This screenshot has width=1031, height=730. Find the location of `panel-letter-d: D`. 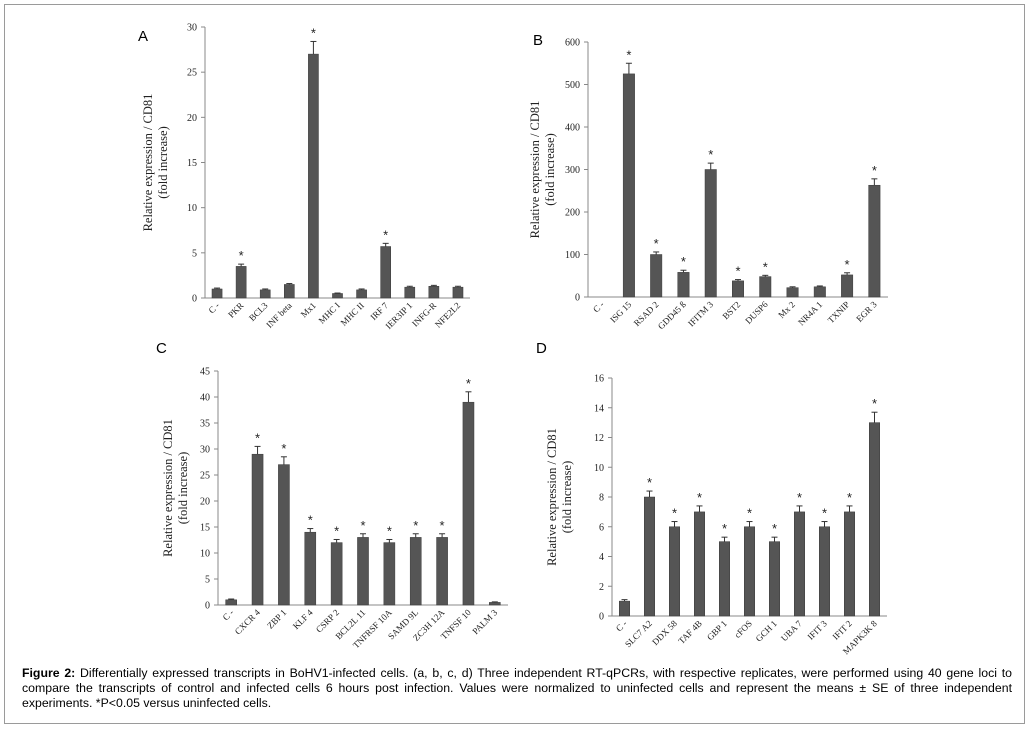

panel-letter-d: D is located at coordinates (541, 348).